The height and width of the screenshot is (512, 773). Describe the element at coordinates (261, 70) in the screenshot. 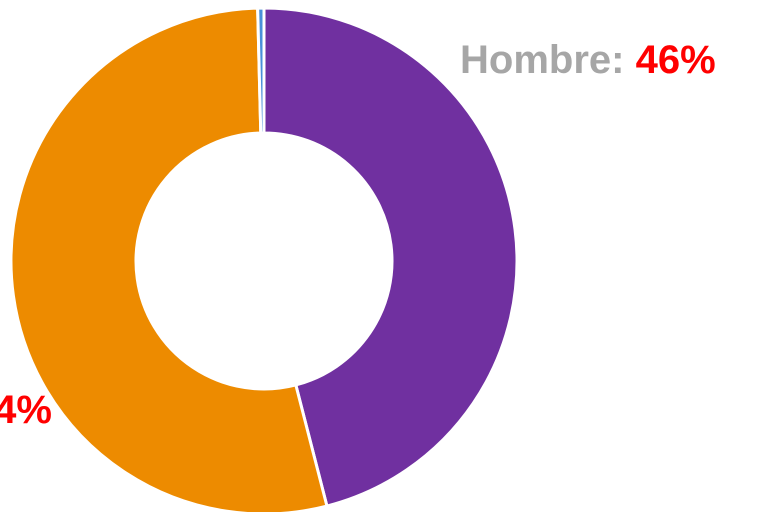

I see `donut-segment` at that location.